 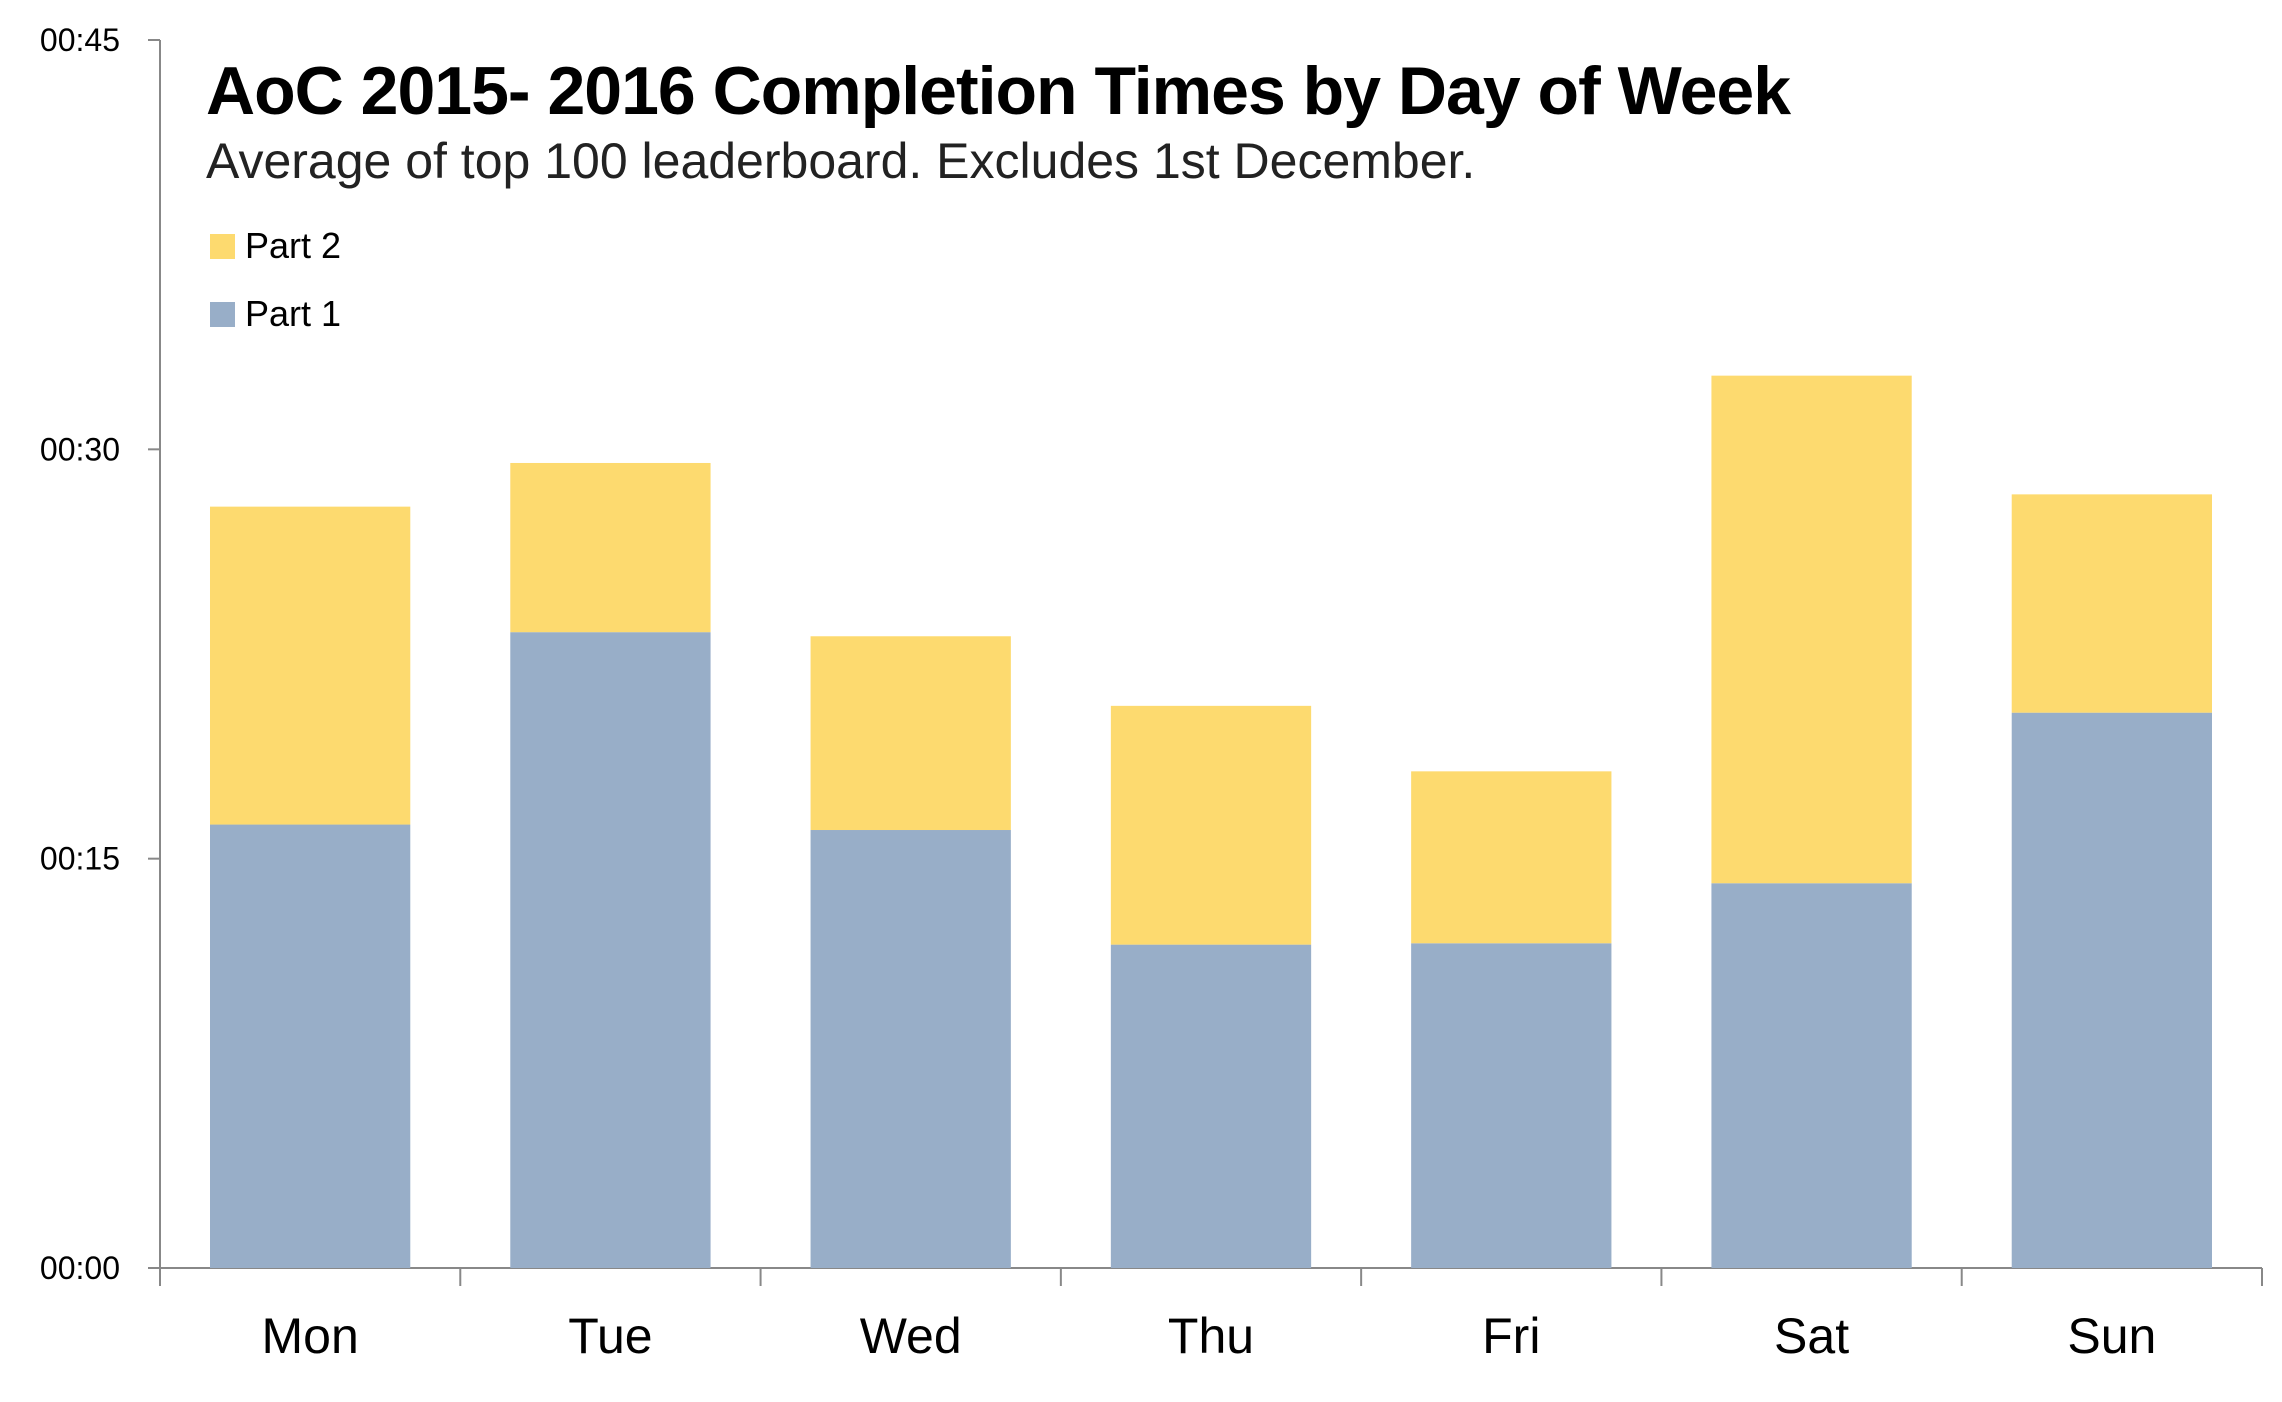 I want to click on x-tick-label: Sun, so click(x=2111, y=1336).